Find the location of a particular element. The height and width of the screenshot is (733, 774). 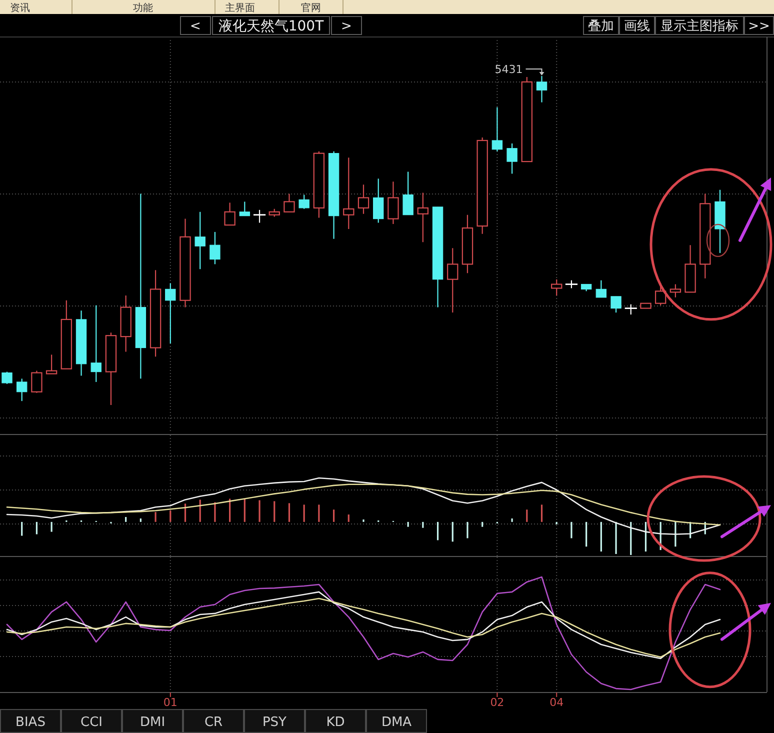

tab: BIAS is located at coordinates (30, 721).